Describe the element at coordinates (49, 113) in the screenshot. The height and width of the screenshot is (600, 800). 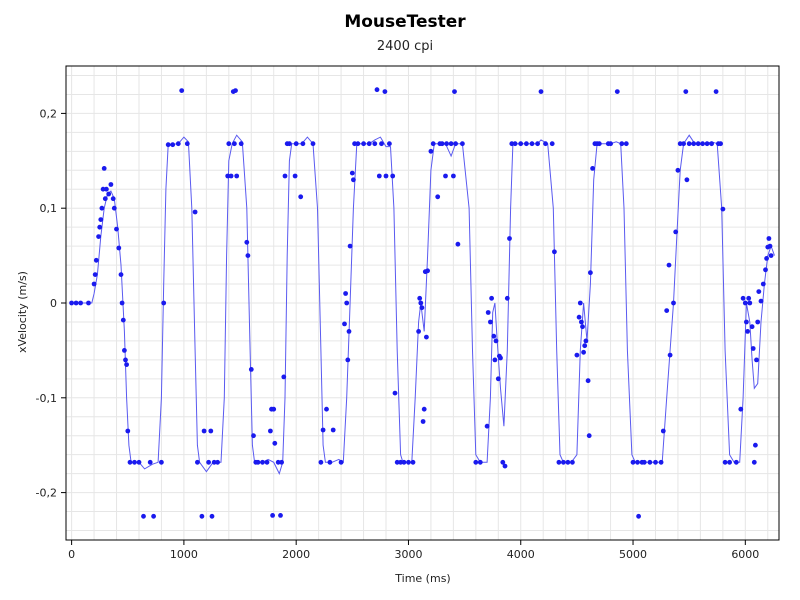
I see `y-tick-label: 0,2` at that location.